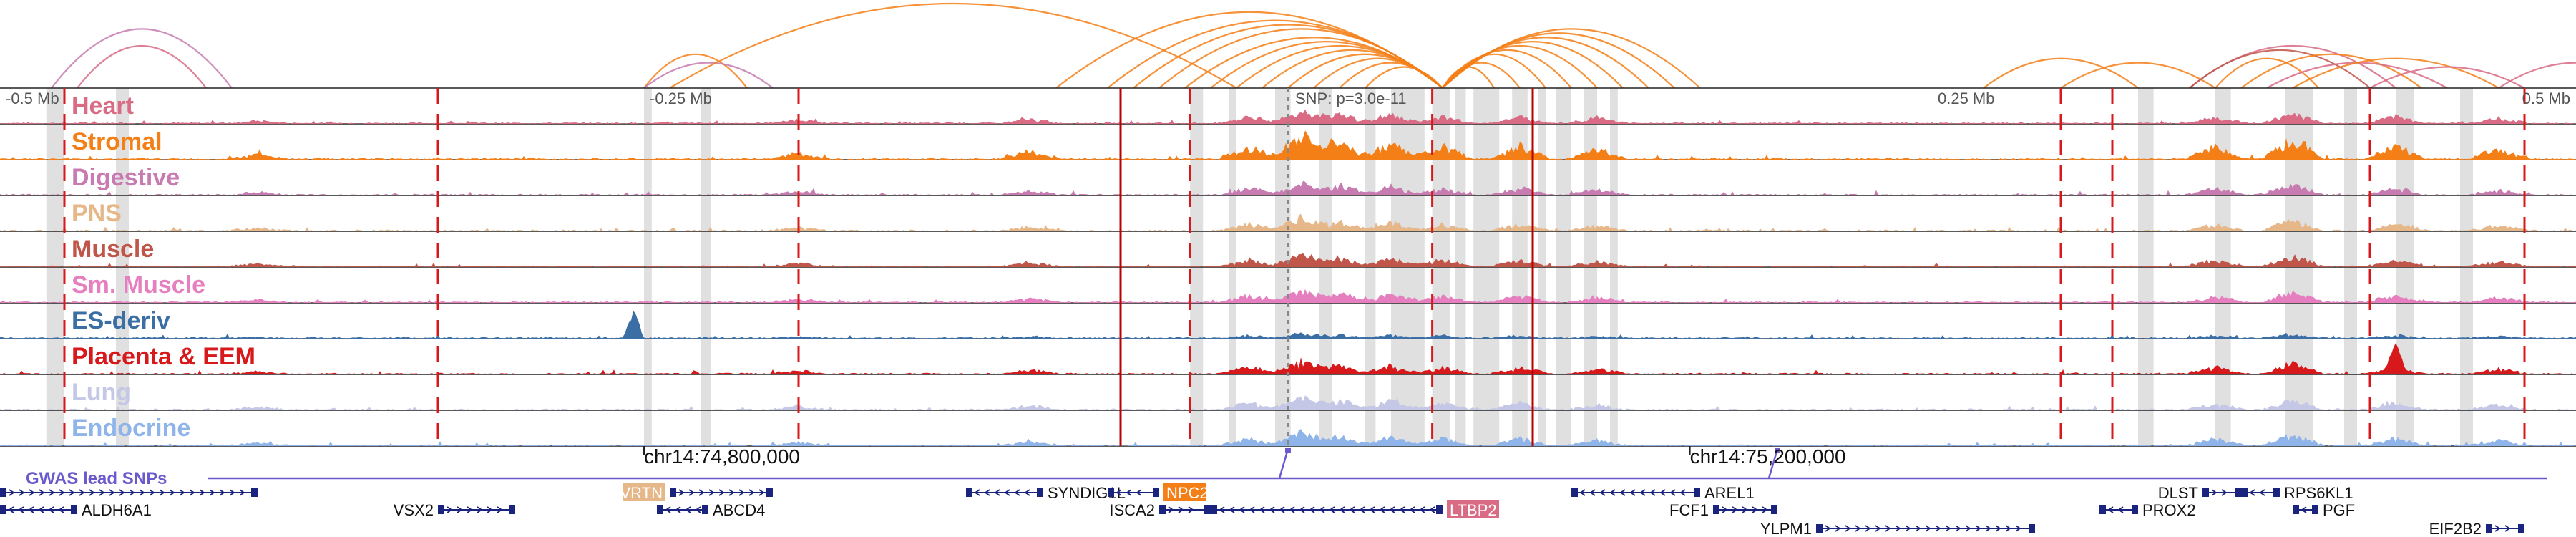 This screenshot has width=2576, height=537. I want to click on signal-lung, so click(1288, 402).